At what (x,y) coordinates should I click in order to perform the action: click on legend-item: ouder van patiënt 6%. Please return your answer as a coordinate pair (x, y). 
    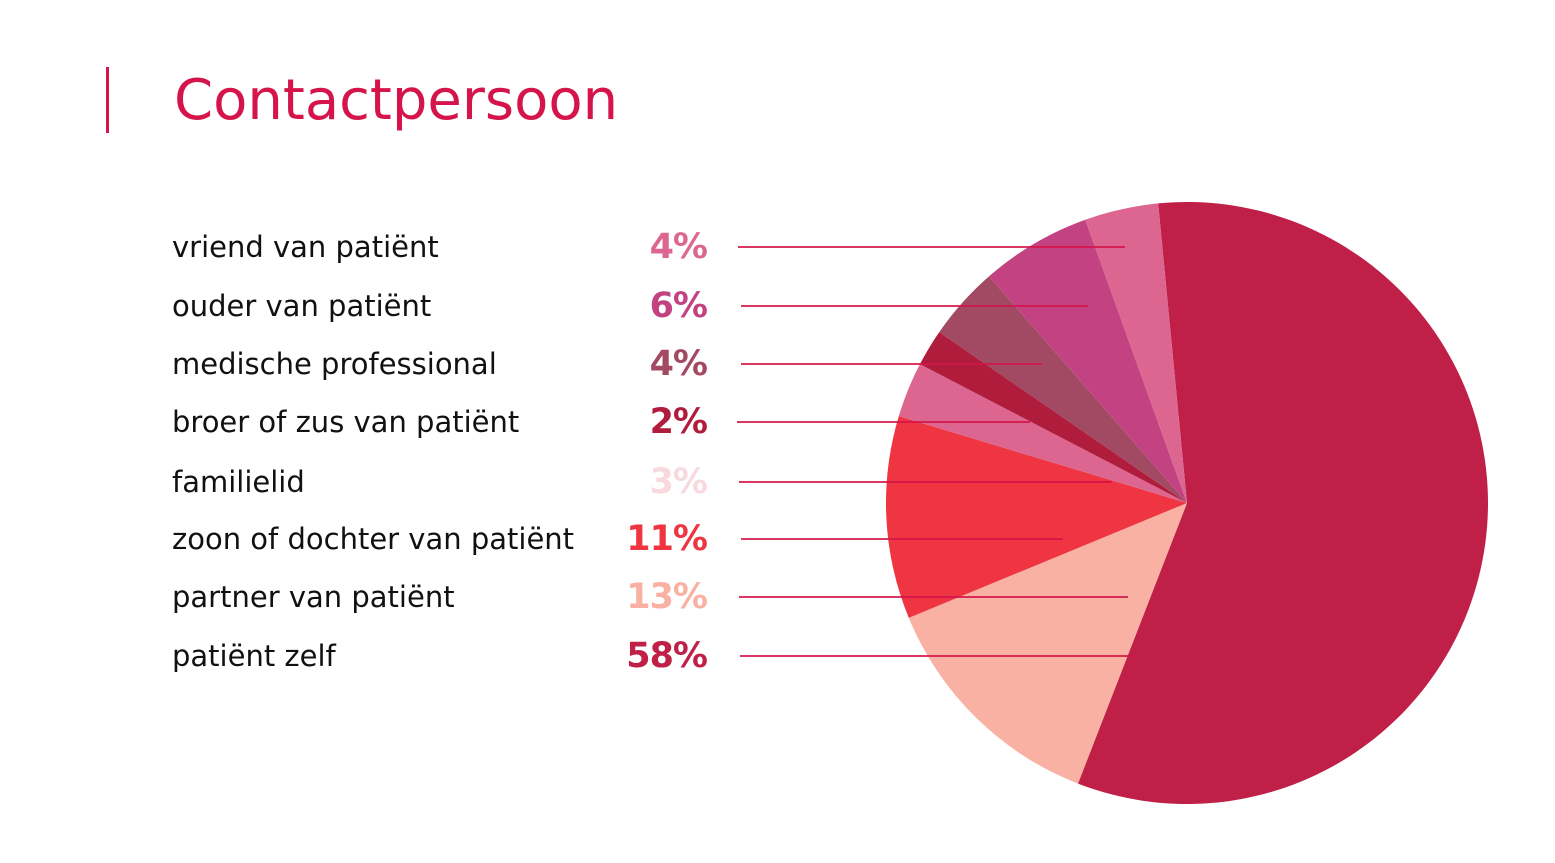
    Looking at the image, I should click on (777, 306).